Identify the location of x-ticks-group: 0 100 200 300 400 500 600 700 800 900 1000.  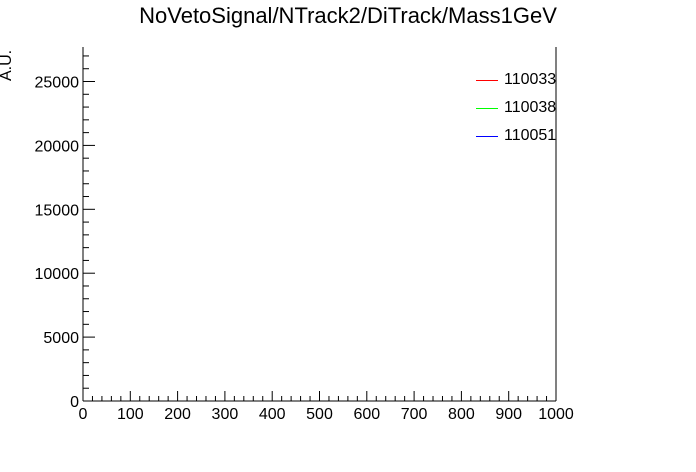
(326, 407).